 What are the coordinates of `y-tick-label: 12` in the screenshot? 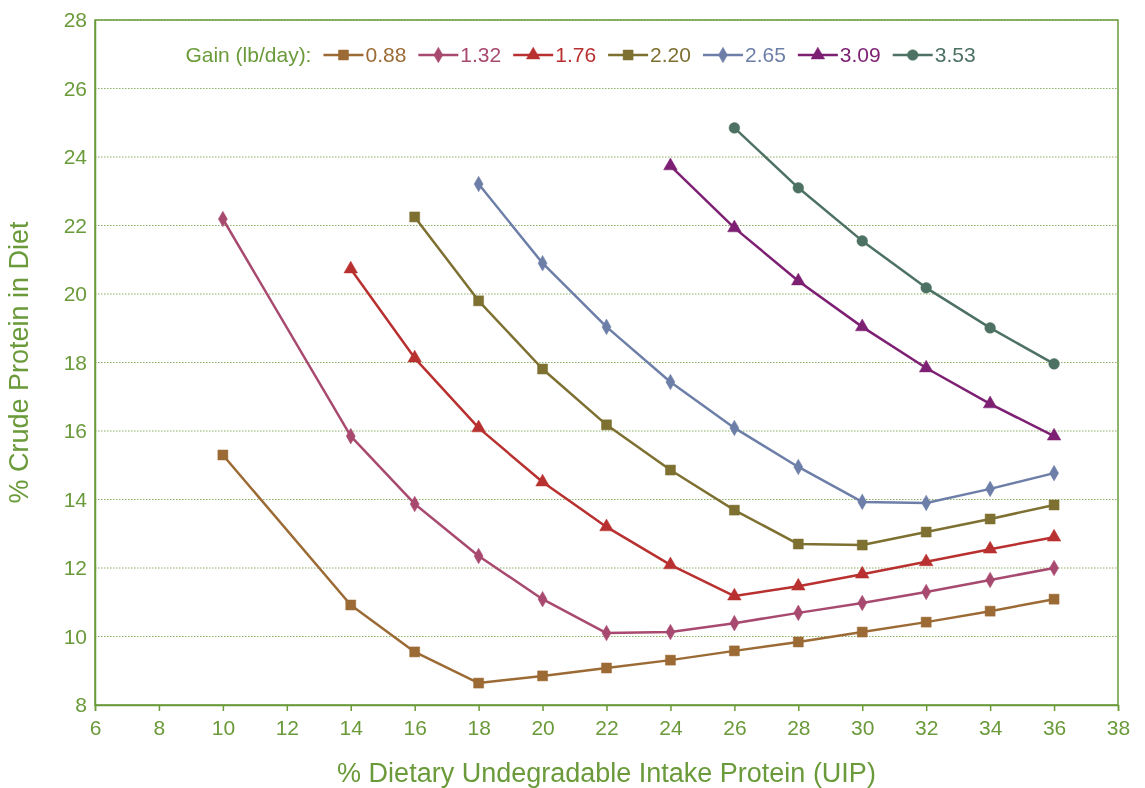 It's located at (75, 568).